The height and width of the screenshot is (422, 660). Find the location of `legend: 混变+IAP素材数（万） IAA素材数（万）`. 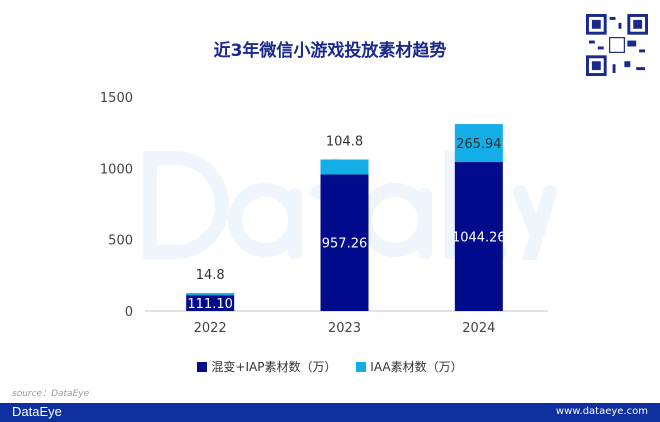

legend: 混变+IAP素材数（万） IAA素材数（万） is located at coordinates (330, 366).